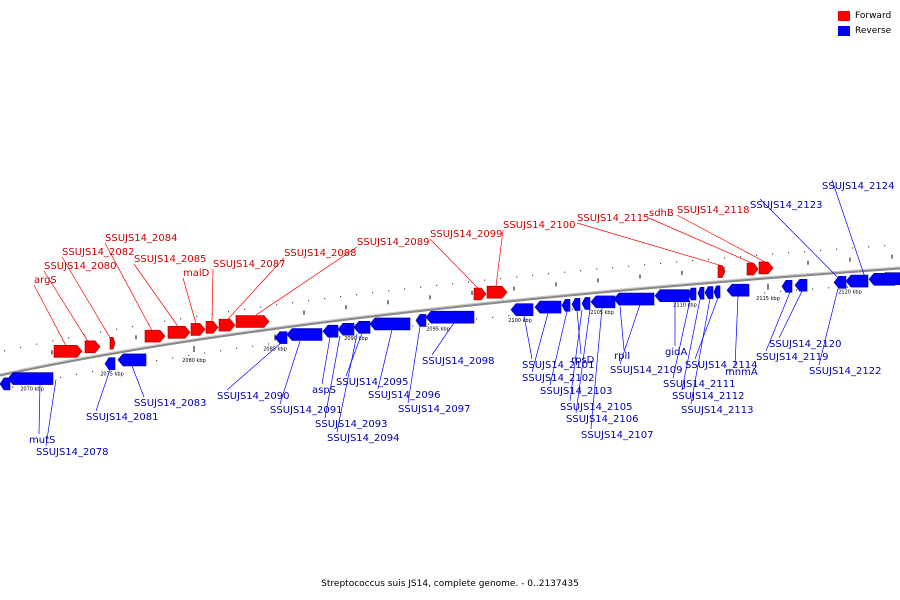 The height and width of the screenshot is (600, 900). What do you see at coordinates (858, 186) in the screenshot?
I see `gene-label-ssujs14-2124: SSUJS14_2124` at bounding box center [858, 186].